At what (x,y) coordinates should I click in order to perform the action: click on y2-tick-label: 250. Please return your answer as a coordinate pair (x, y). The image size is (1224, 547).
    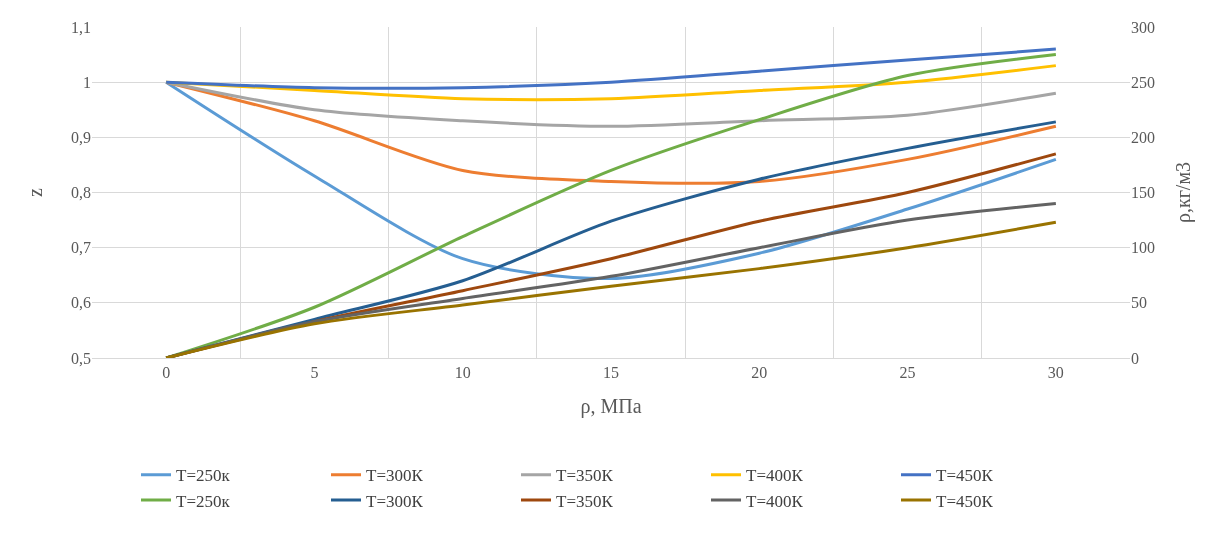
    Looking at the image, I should click on (1143, 82).